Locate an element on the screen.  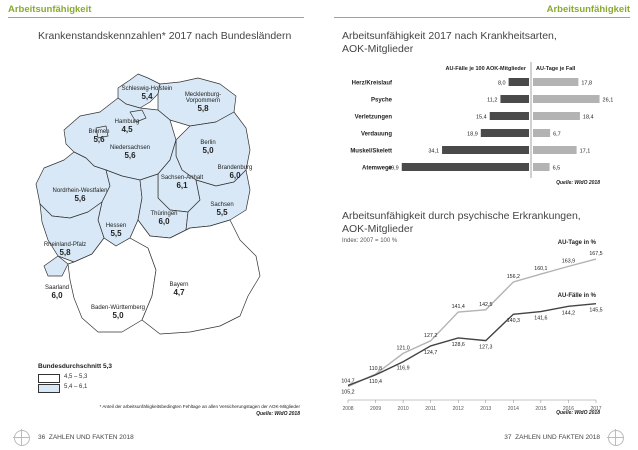
line-data-label: 127,3 is located at coordinates (485, 348).